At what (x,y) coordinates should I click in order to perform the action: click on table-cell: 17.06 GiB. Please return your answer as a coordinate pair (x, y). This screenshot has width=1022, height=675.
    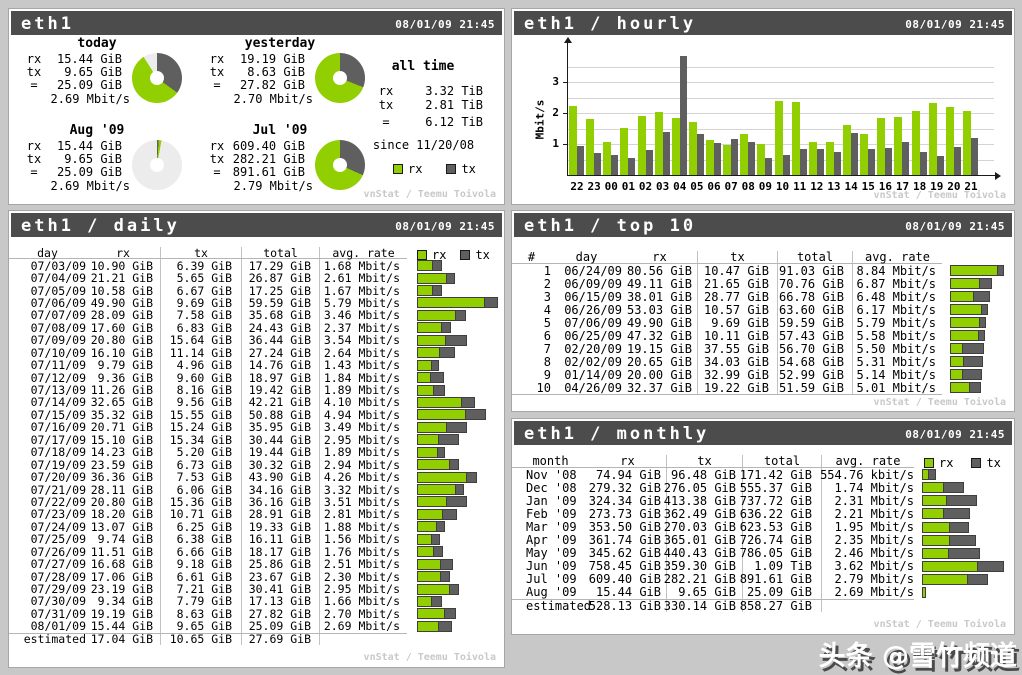
    Looking at the image, I should click on (123, 577).